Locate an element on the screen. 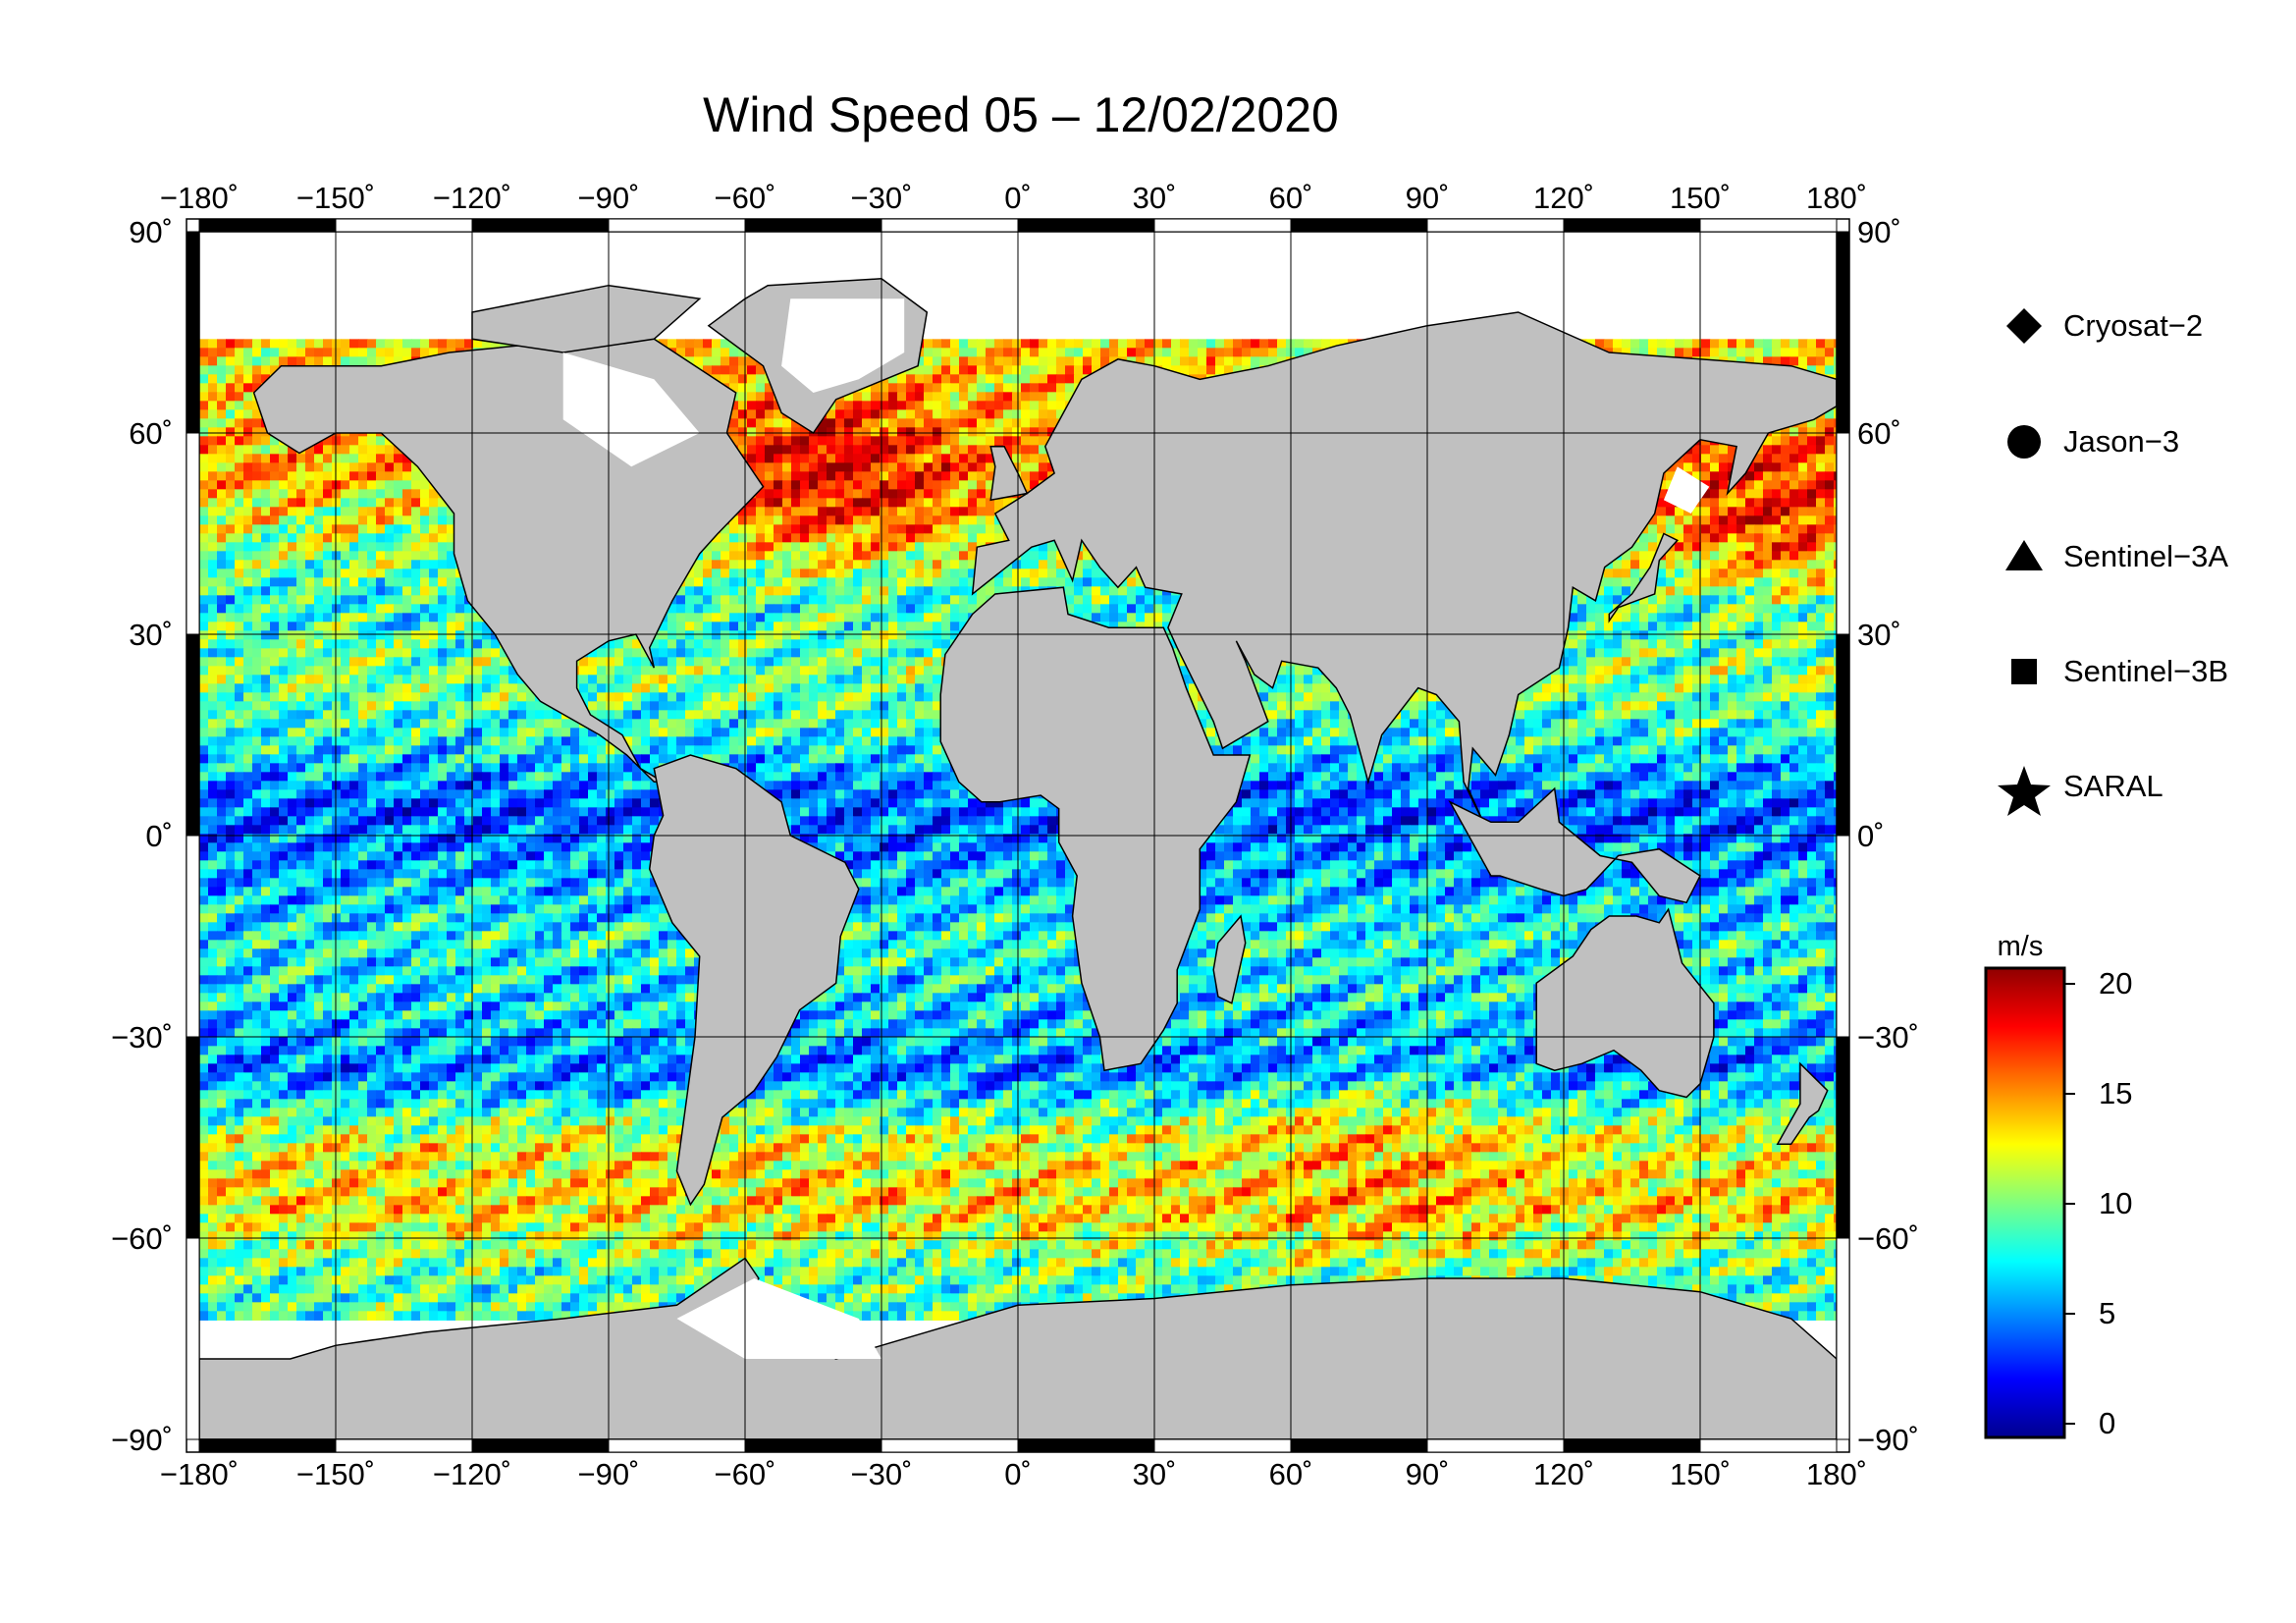 The width and height of the screenshot is (2296, 1623). longitude-tick-label: 30˚ is located at coordinates (1154, 1474).